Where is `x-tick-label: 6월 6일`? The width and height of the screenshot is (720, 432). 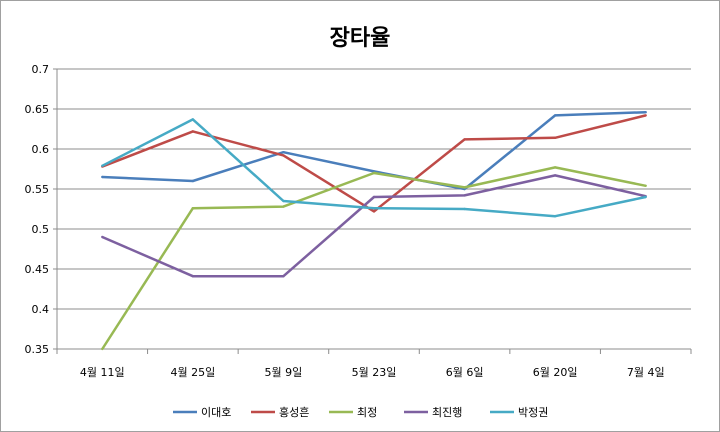 x-tick-label: 6월 6일 is located at coordinates (465, 372).